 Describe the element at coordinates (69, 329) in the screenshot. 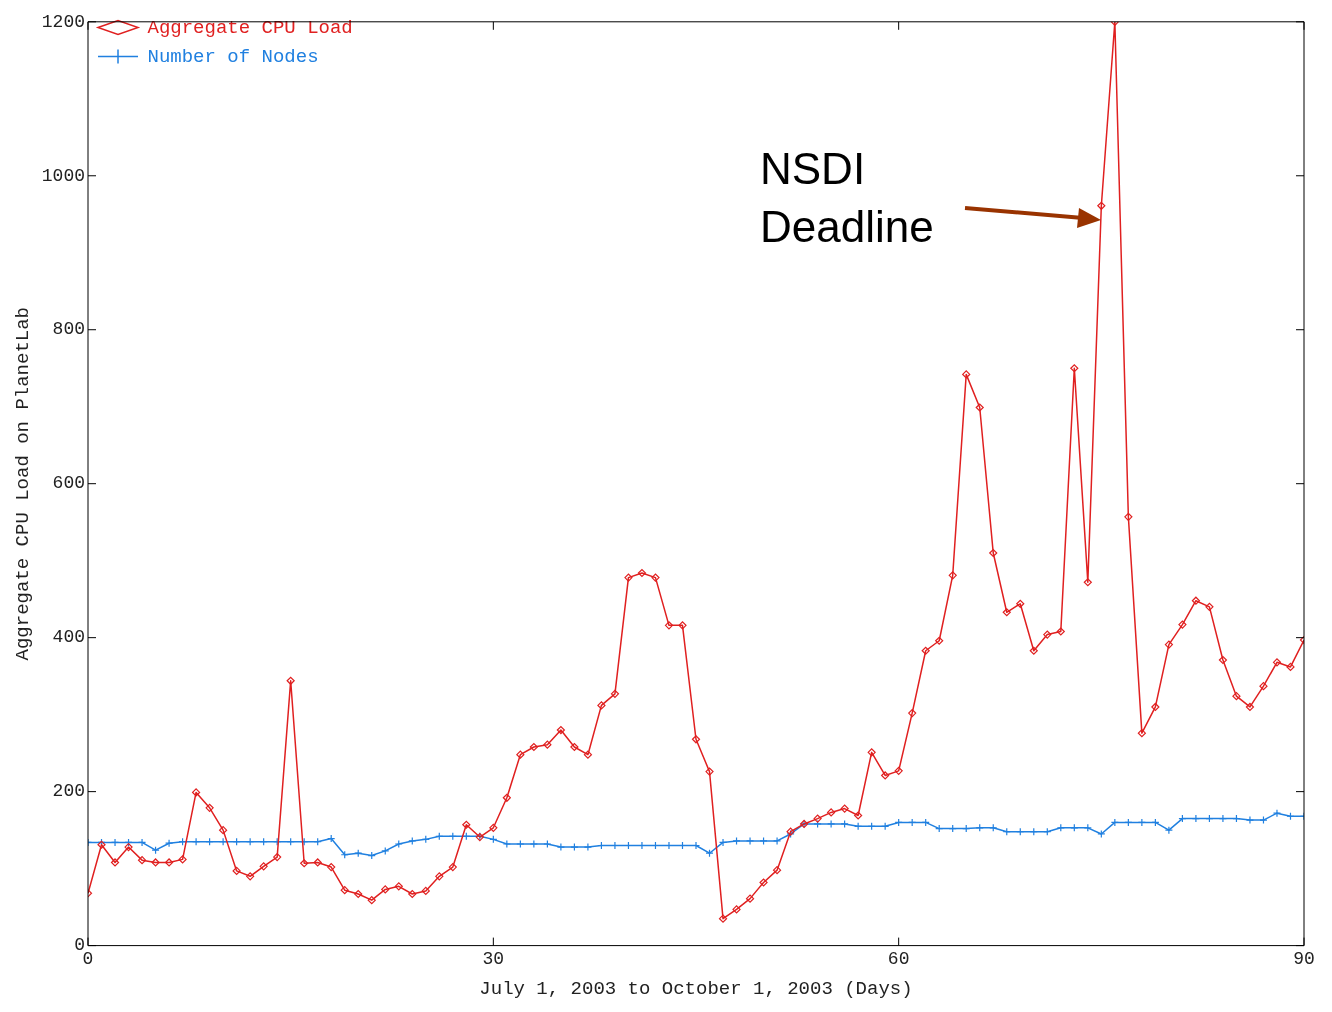

I see `y-tick-label: 800` at that location.